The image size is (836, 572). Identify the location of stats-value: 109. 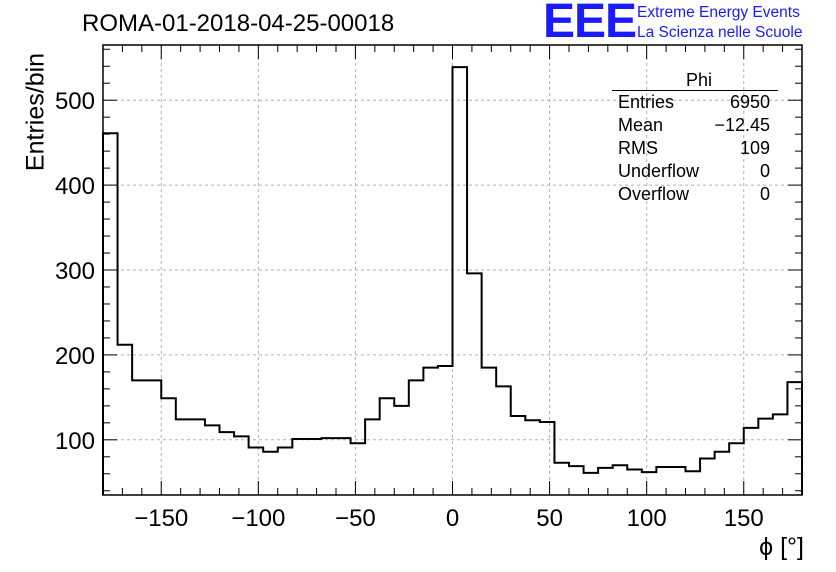
(754, 148).